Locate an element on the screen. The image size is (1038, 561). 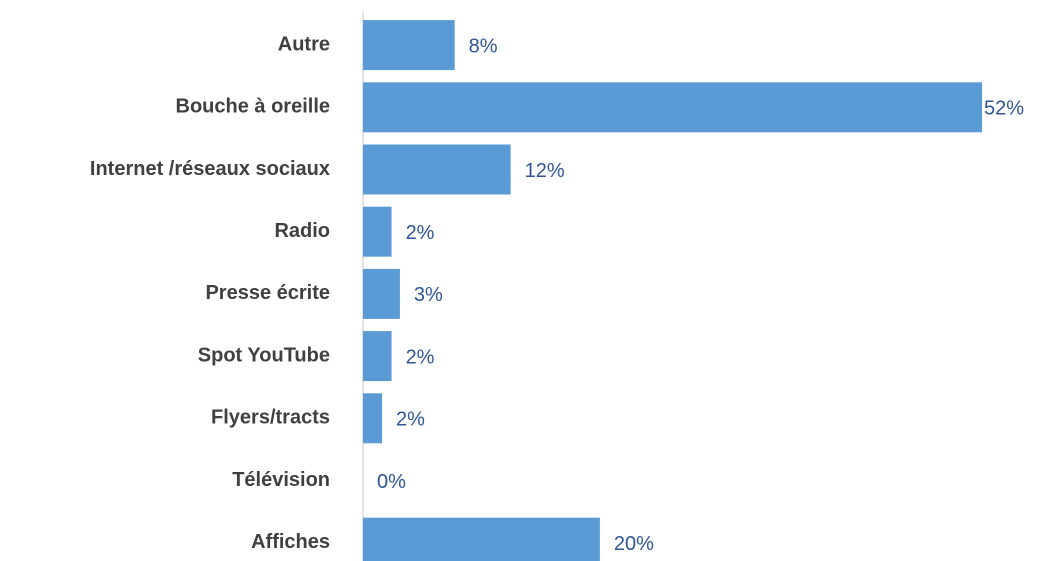
category-label: Bouche à oreille is located at coordinates (253, 107).